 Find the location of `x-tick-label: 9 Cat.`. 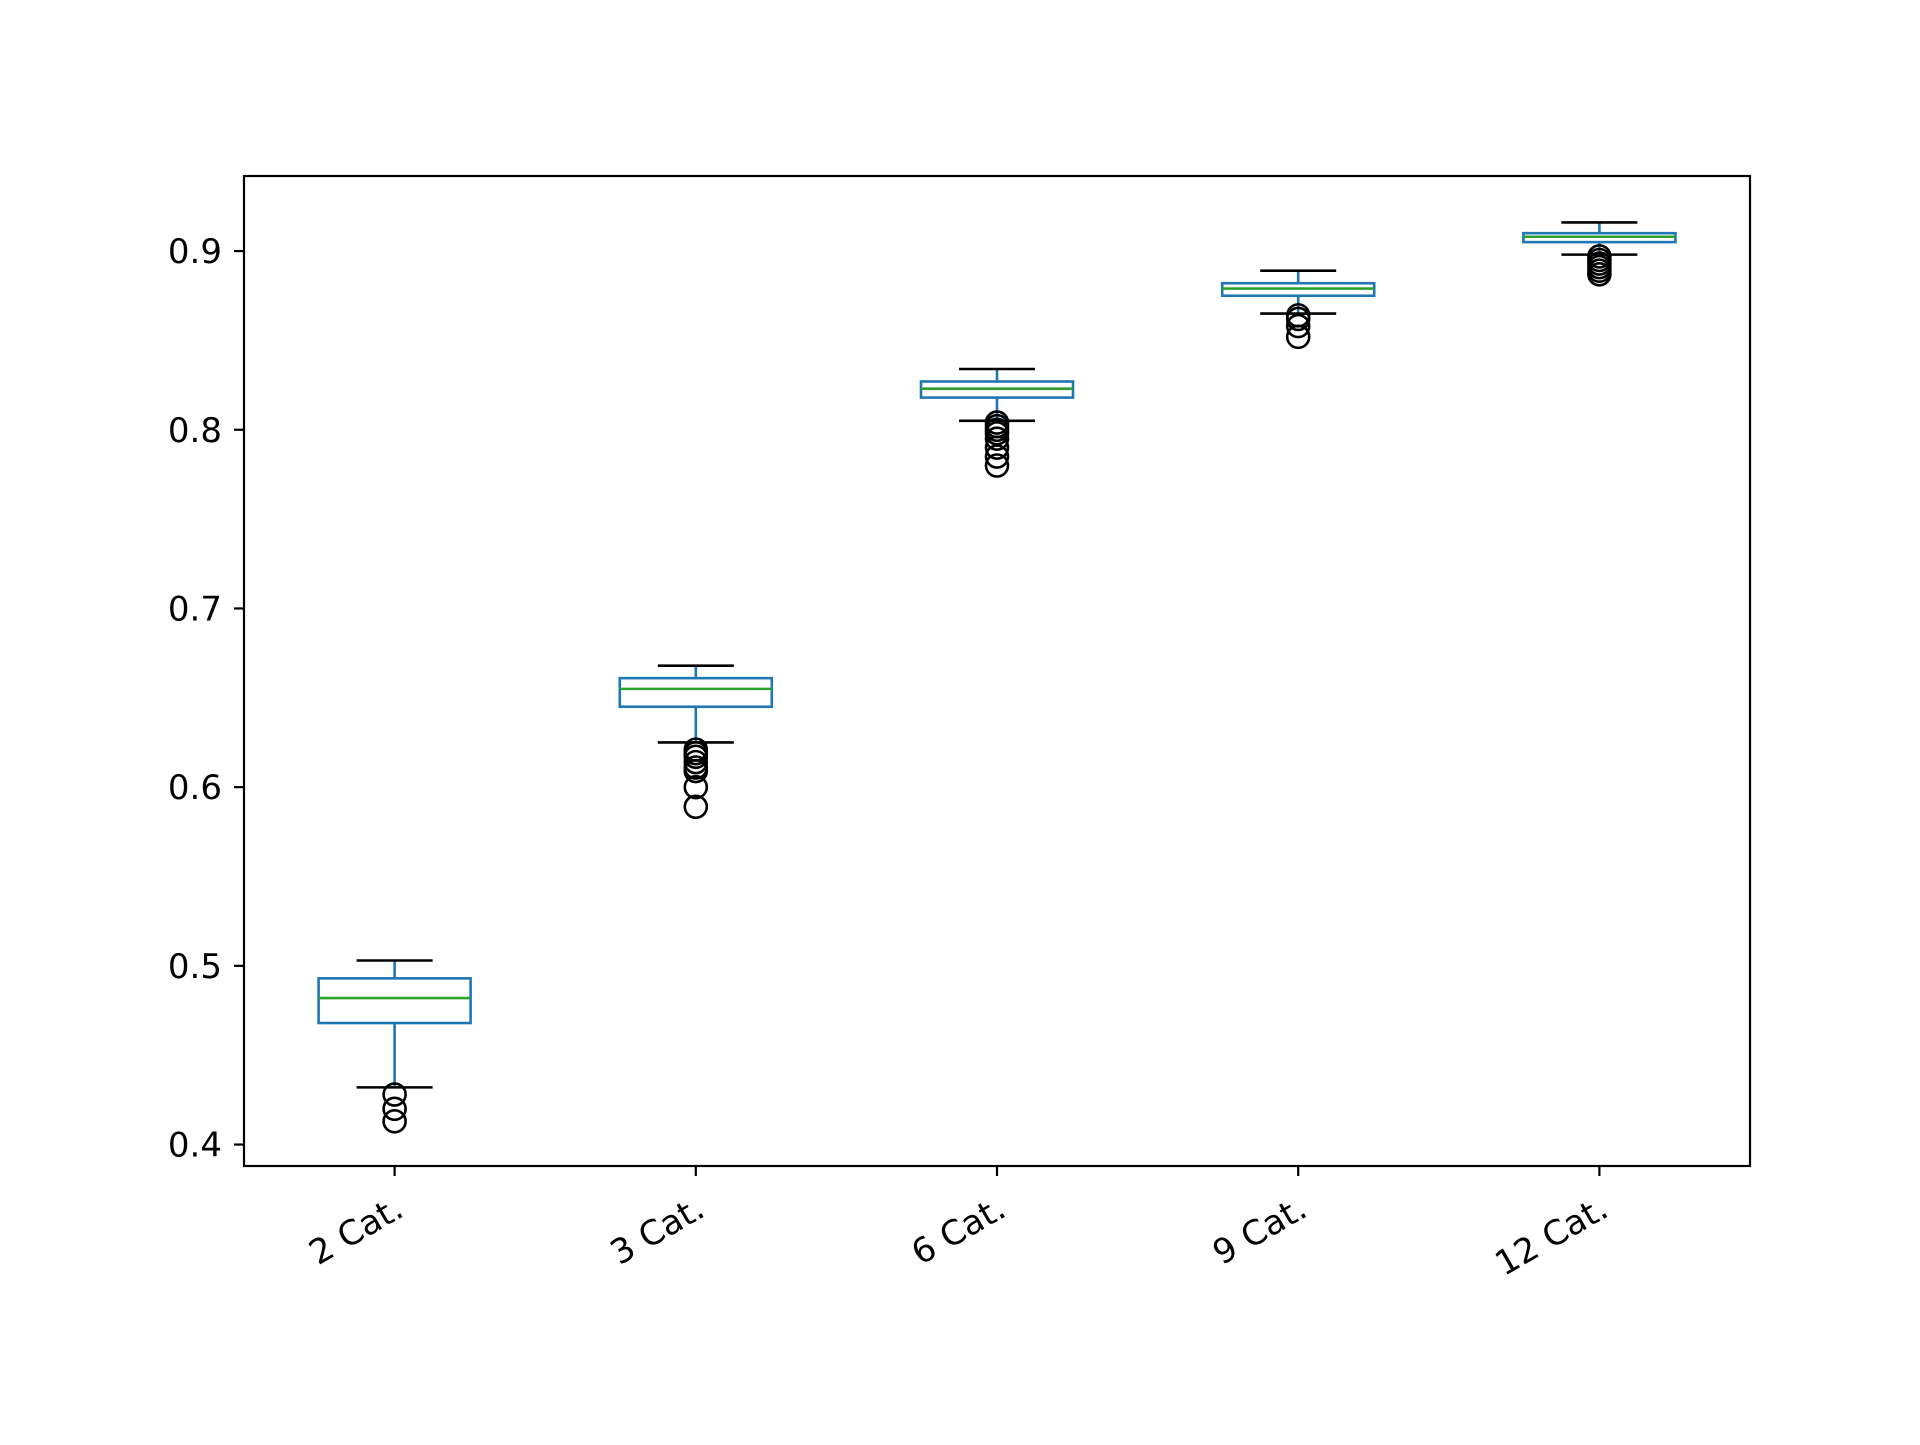

x-tick-label: 9 Cat. is located at coordinates (1260, 1230).